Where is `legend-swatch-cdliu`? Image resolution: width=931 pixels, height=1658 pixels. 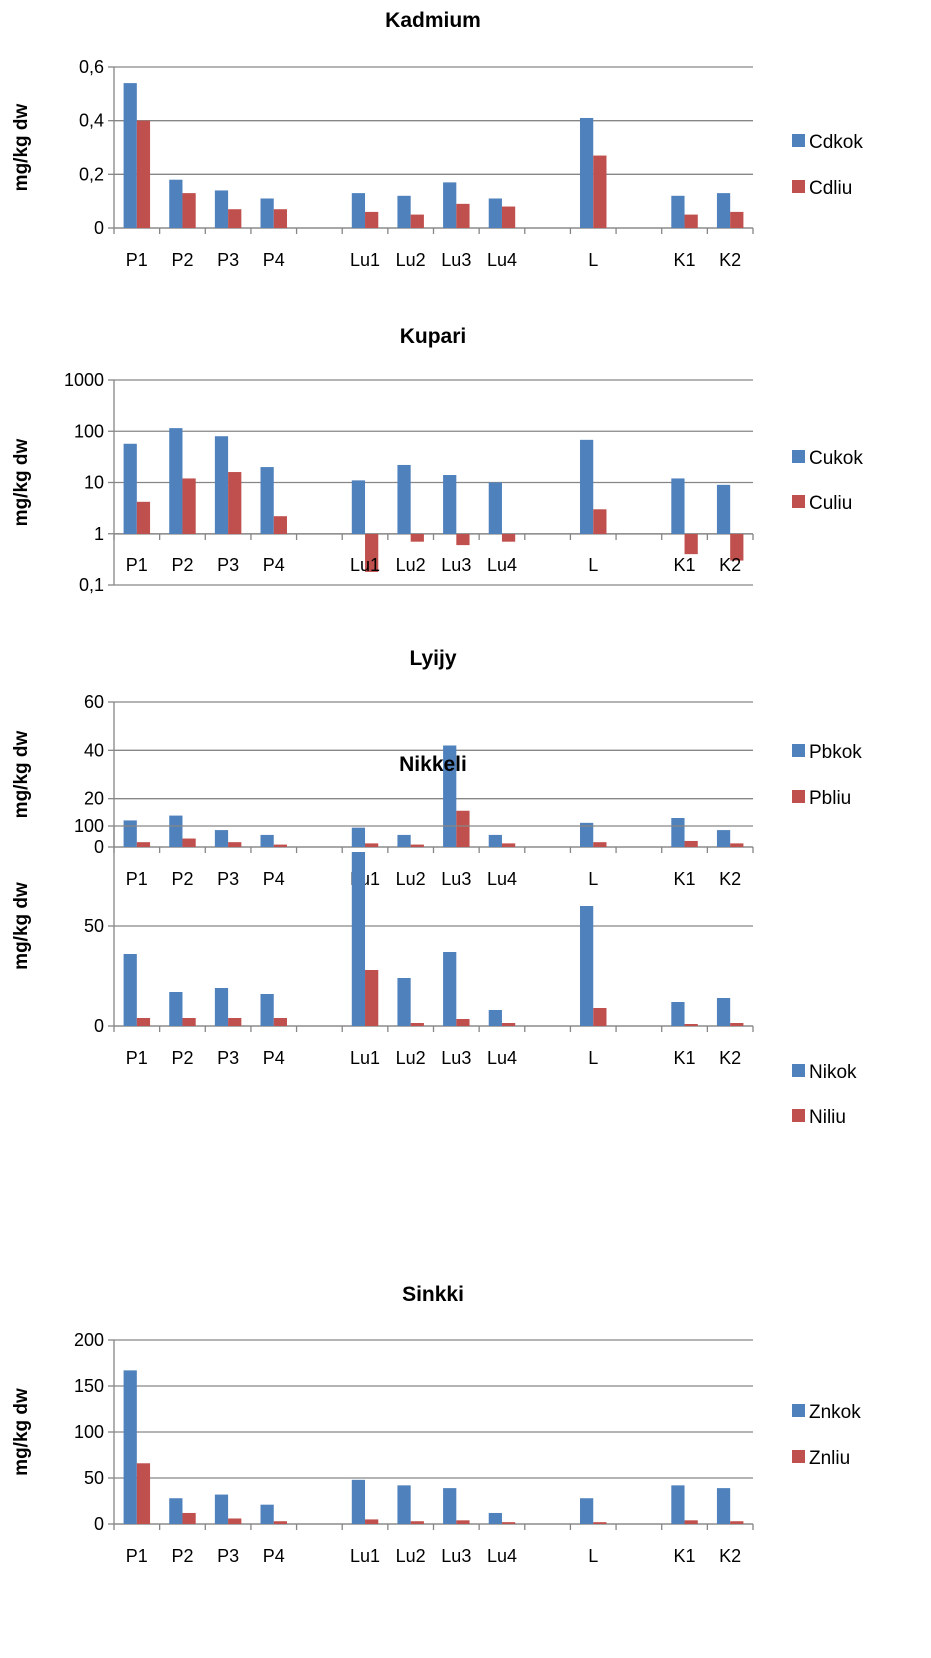
legend-swatch-cdliu is located at coordinates (798, 186).